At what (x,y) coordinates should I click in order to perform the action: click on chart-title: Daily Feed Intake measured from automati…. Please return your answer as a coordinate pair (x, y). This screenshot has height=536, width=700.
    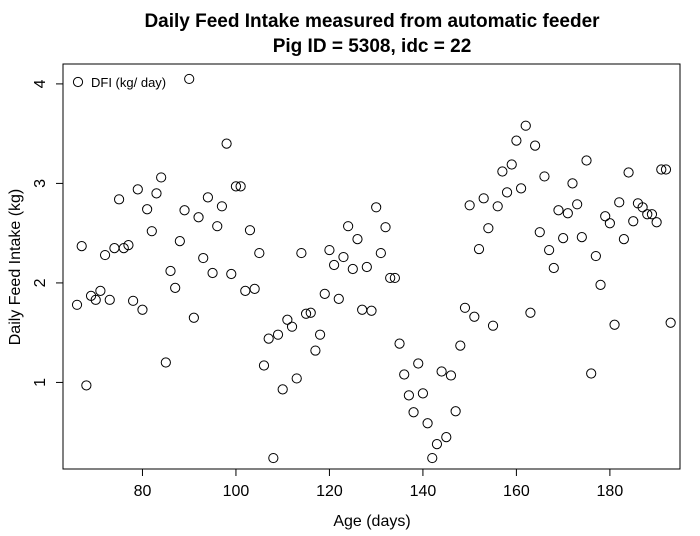
    Looking at the image, I should click on (372, 21).